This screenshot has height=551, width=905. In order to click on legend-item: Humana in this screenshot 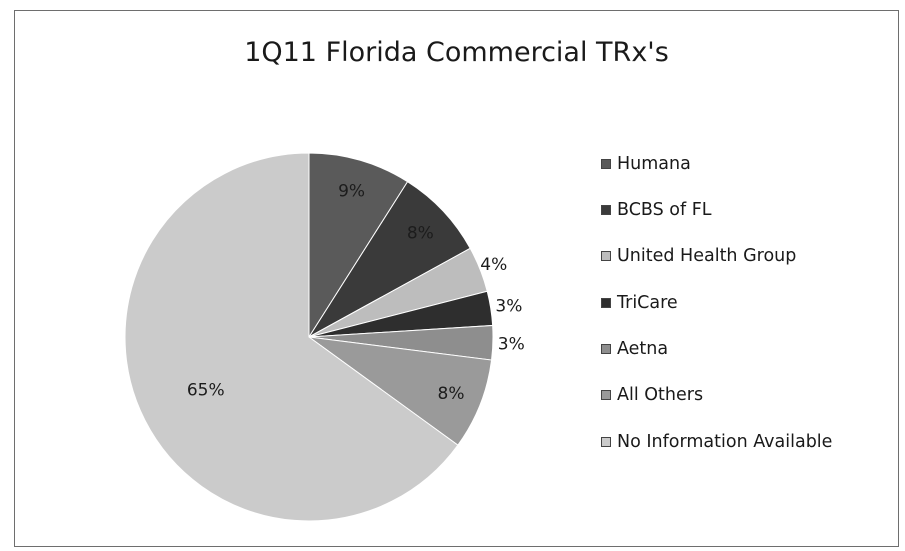, I will do `click(716, 163)`.